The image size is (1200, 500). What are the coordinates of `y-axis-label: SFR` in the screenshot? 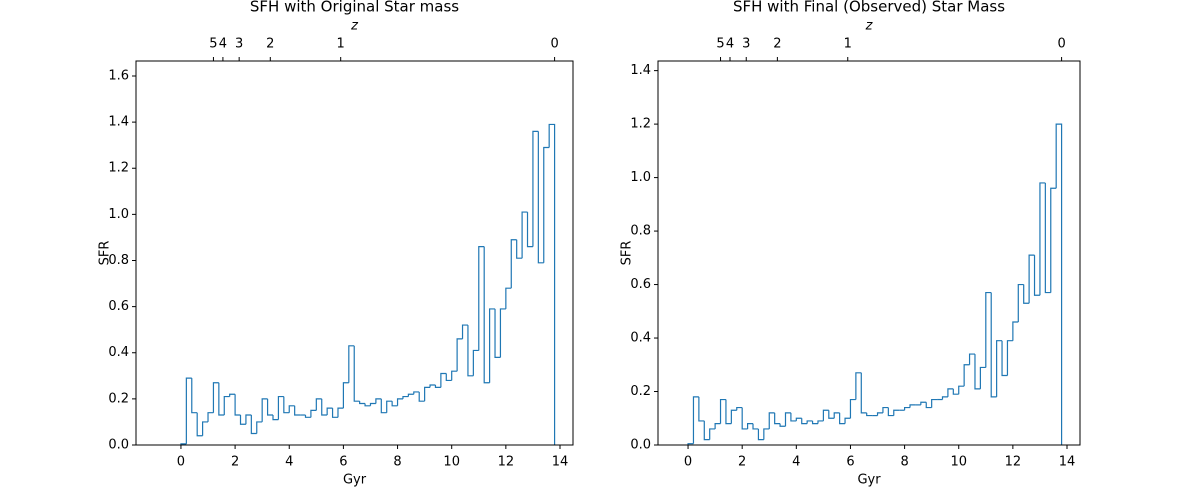 It's located at (105, 253).